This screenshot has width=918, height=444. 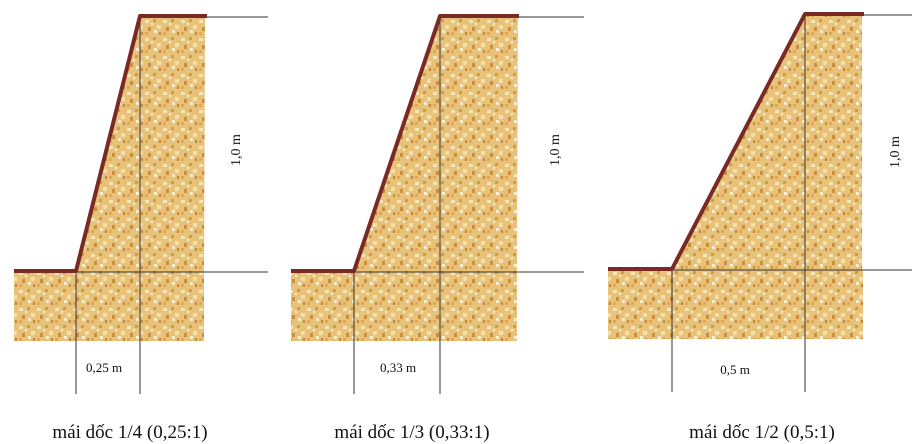 What do you see at coordinates (104, 367) in the screenshot?
I see `offset-label-1: 0,25 m` at bounding box center [104, 367].